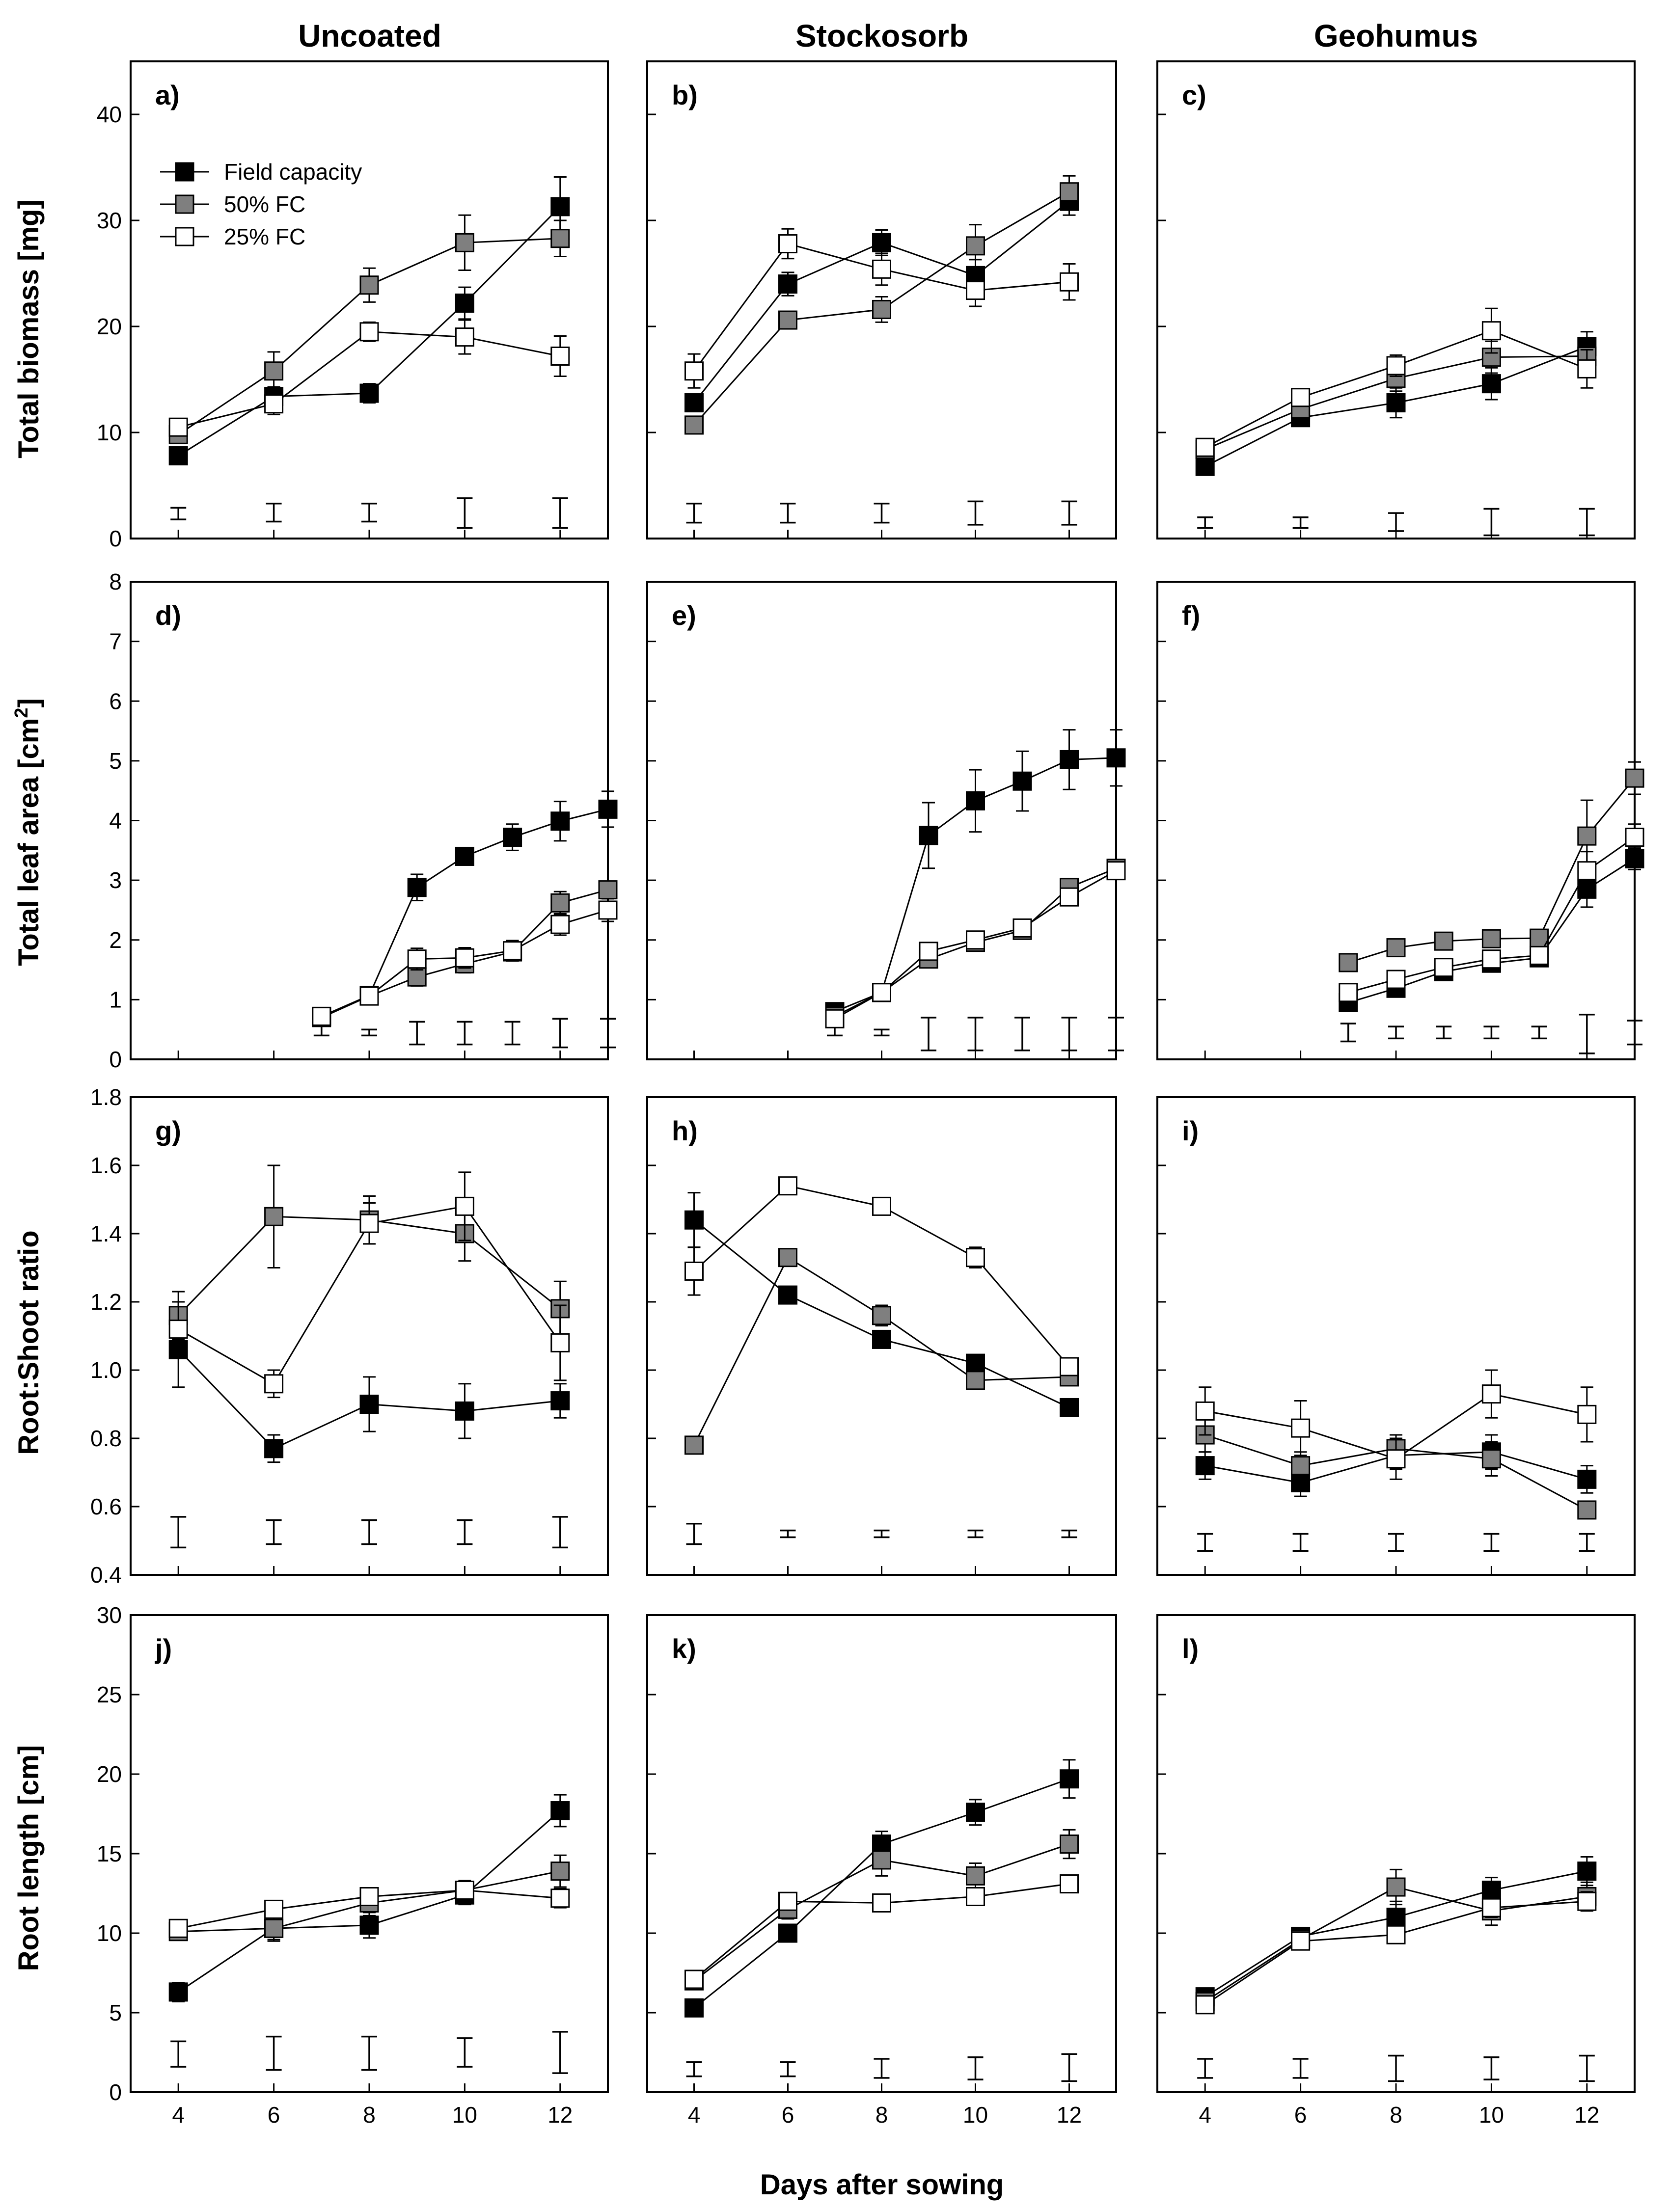  Describe the element at coordinates (21, 713) in the screenshot. I see `ylabel-leaf-area-sup: 2` at that location.